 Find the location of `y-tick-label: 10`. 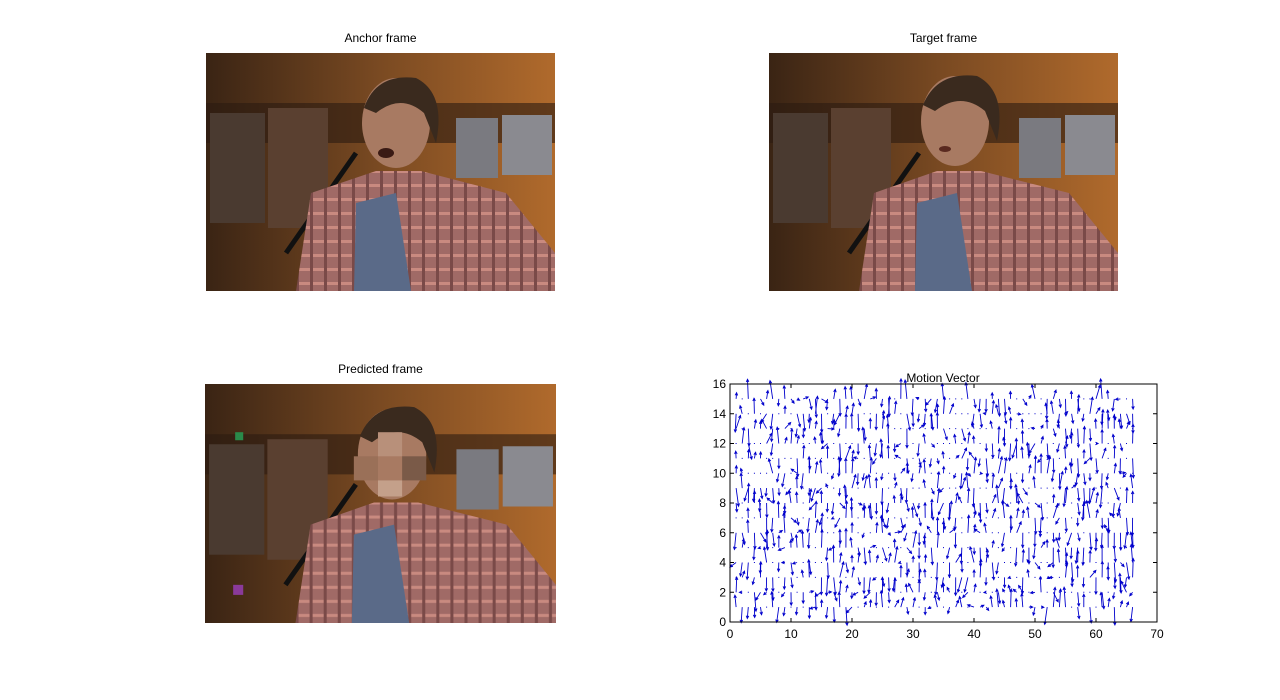

y-tick-label: 10 is located at coordinates (720, 473).